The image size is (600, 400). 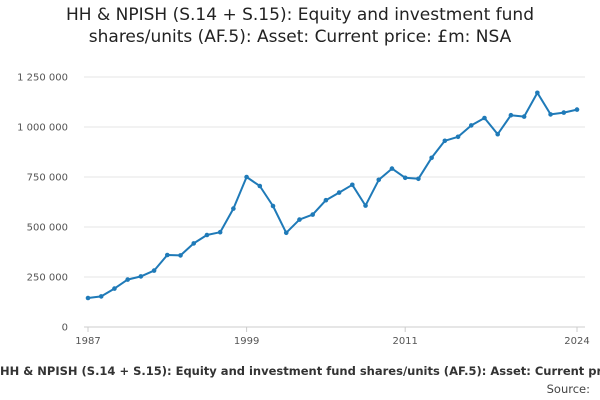 What do you see at coordinates (42, 203) in the screenshot?
I see `y-axis: 0 250 000 500 000 750 000 1 000 000 1 250 000` at bounding box center [42, 203].